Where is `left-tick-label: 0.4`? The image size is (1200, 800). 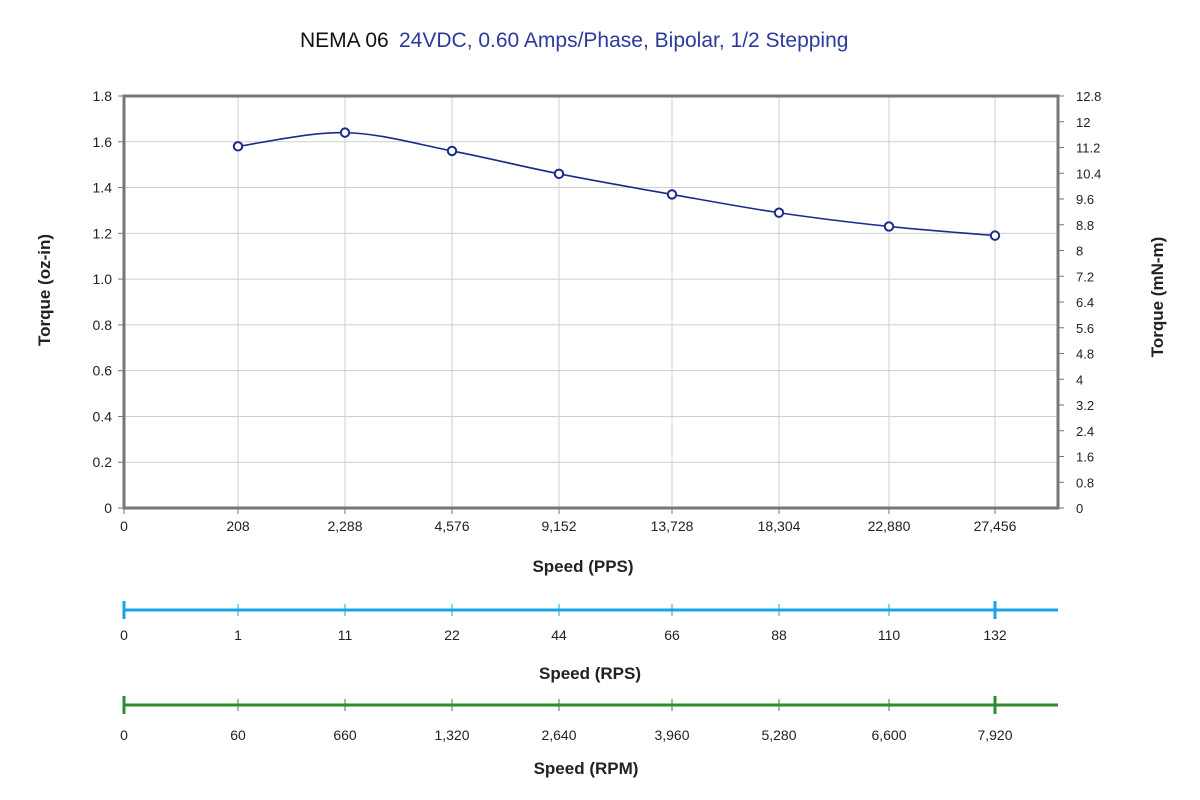
left-tick-label: 0.4 is located at coordinates (103, 416).